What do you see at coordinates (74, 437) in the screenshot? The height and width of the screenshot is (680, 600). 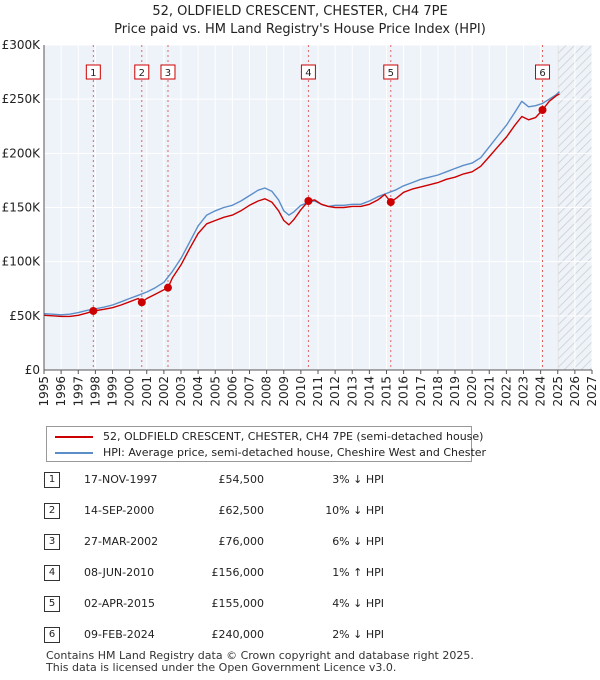 I see `legend-swatch-property` at bounding box center [74, 437].